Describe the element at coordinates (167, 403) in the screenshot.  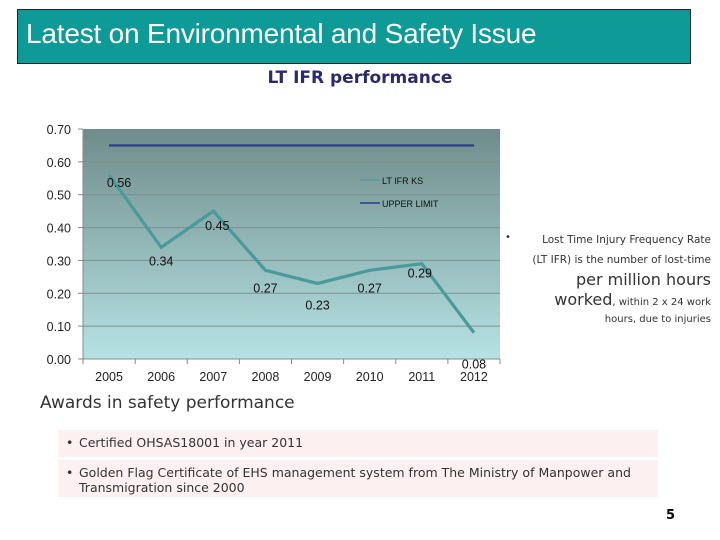
I see `awards-heading: Awards in safety performance` at that location.